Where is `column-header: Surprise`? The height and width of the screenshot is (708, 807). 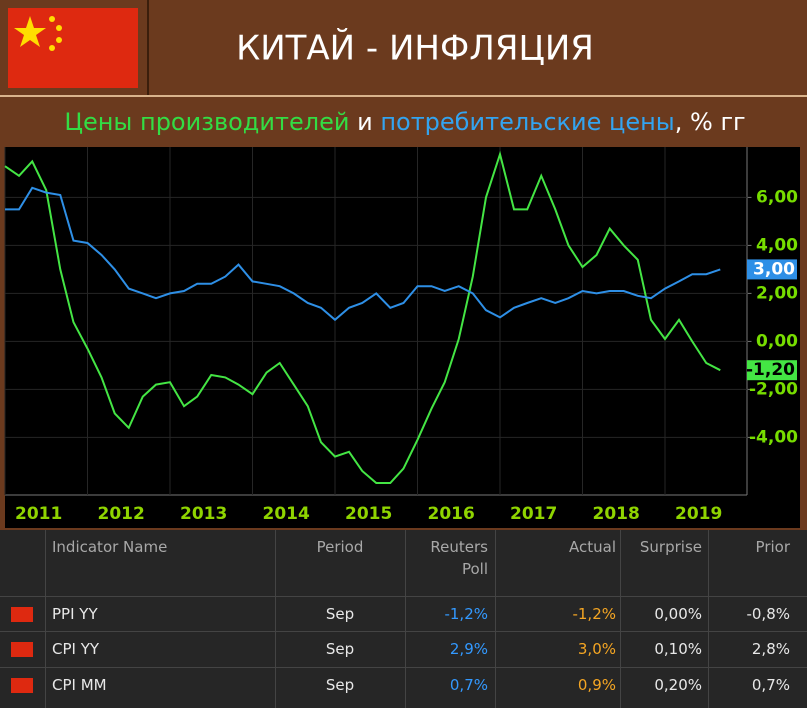
column-header: Surprise is located at coordinates (670, 547).